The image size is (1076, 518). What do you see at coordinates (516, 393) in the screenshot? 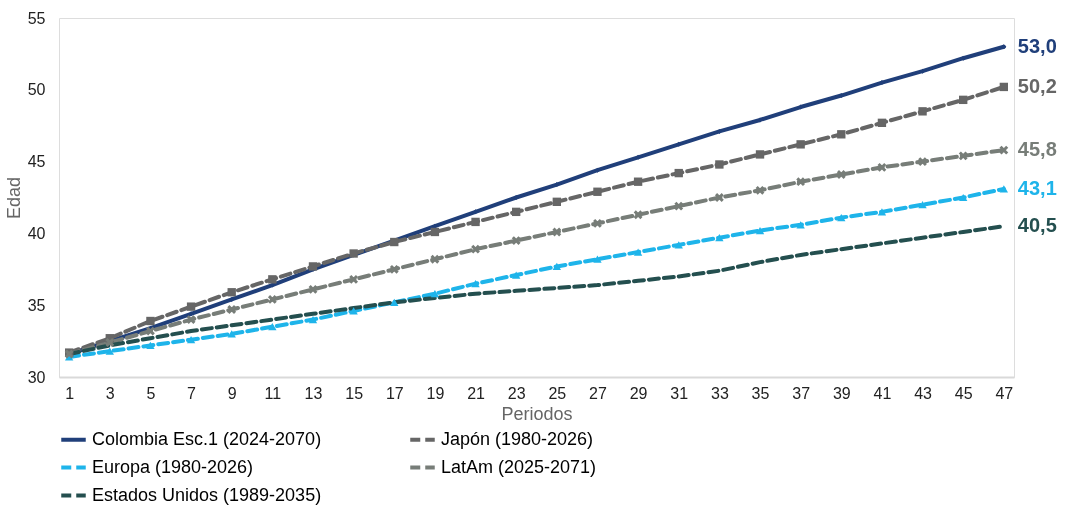
I see `x-tick-label: 23` at bounding box center [516, 393].